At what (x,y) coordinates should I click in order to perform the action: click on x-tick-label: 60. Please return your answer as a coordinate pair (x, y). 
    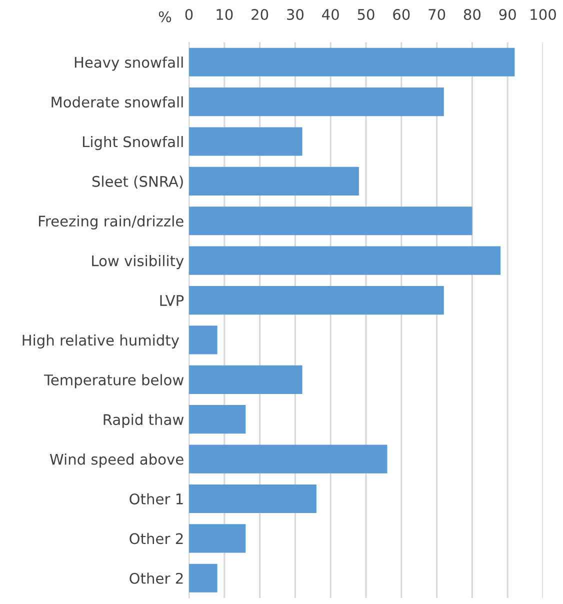
    Looking at the image, I should click on (401, 14).